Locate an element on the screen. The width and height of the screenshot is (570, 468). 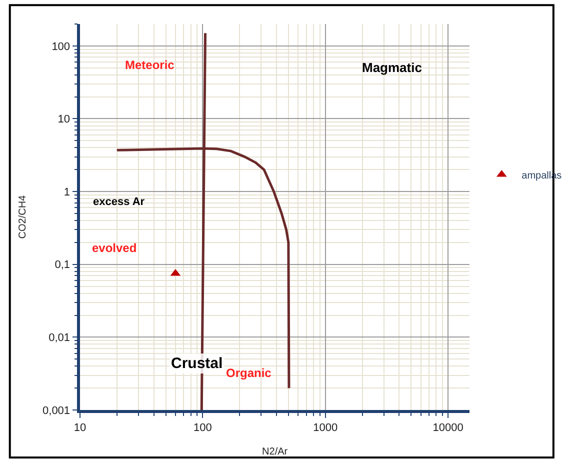
annotation: Crustal is located at coordinates (197, 363).